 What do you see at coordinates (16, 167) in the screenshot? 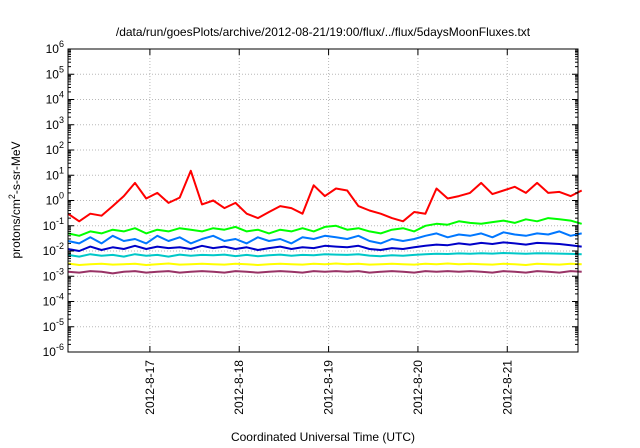
I see `y-axis-label-rest: -s-sr-MeV` at bounding box center [16, 167].